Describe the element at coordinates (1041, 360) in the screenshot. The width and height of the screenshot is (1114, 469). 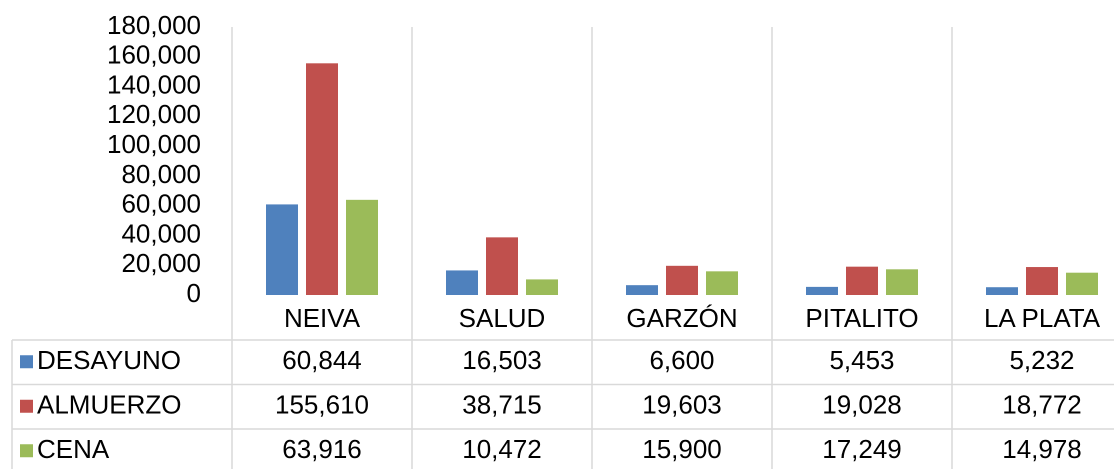
I see `table-value: 5,232` at that location.